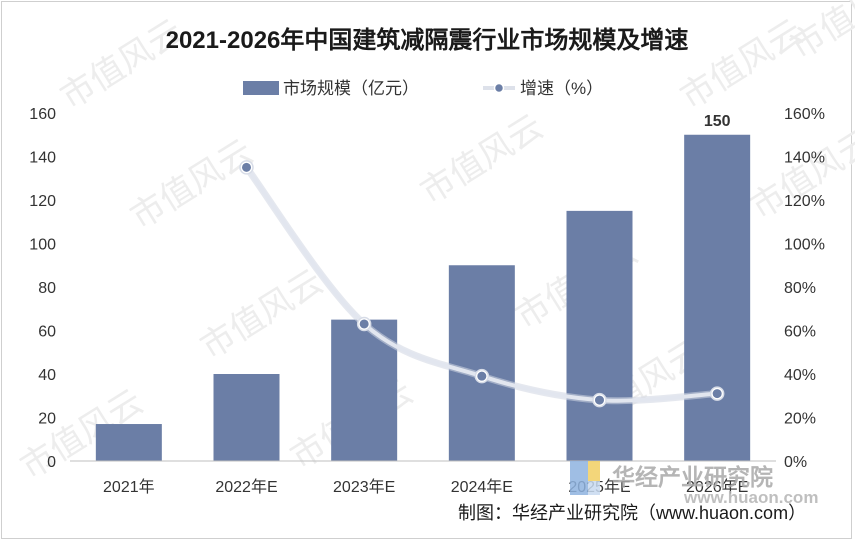  Describe the element at coordinates (261, 88) in the screenshot. I see `legend-swatch-bar` at that location.